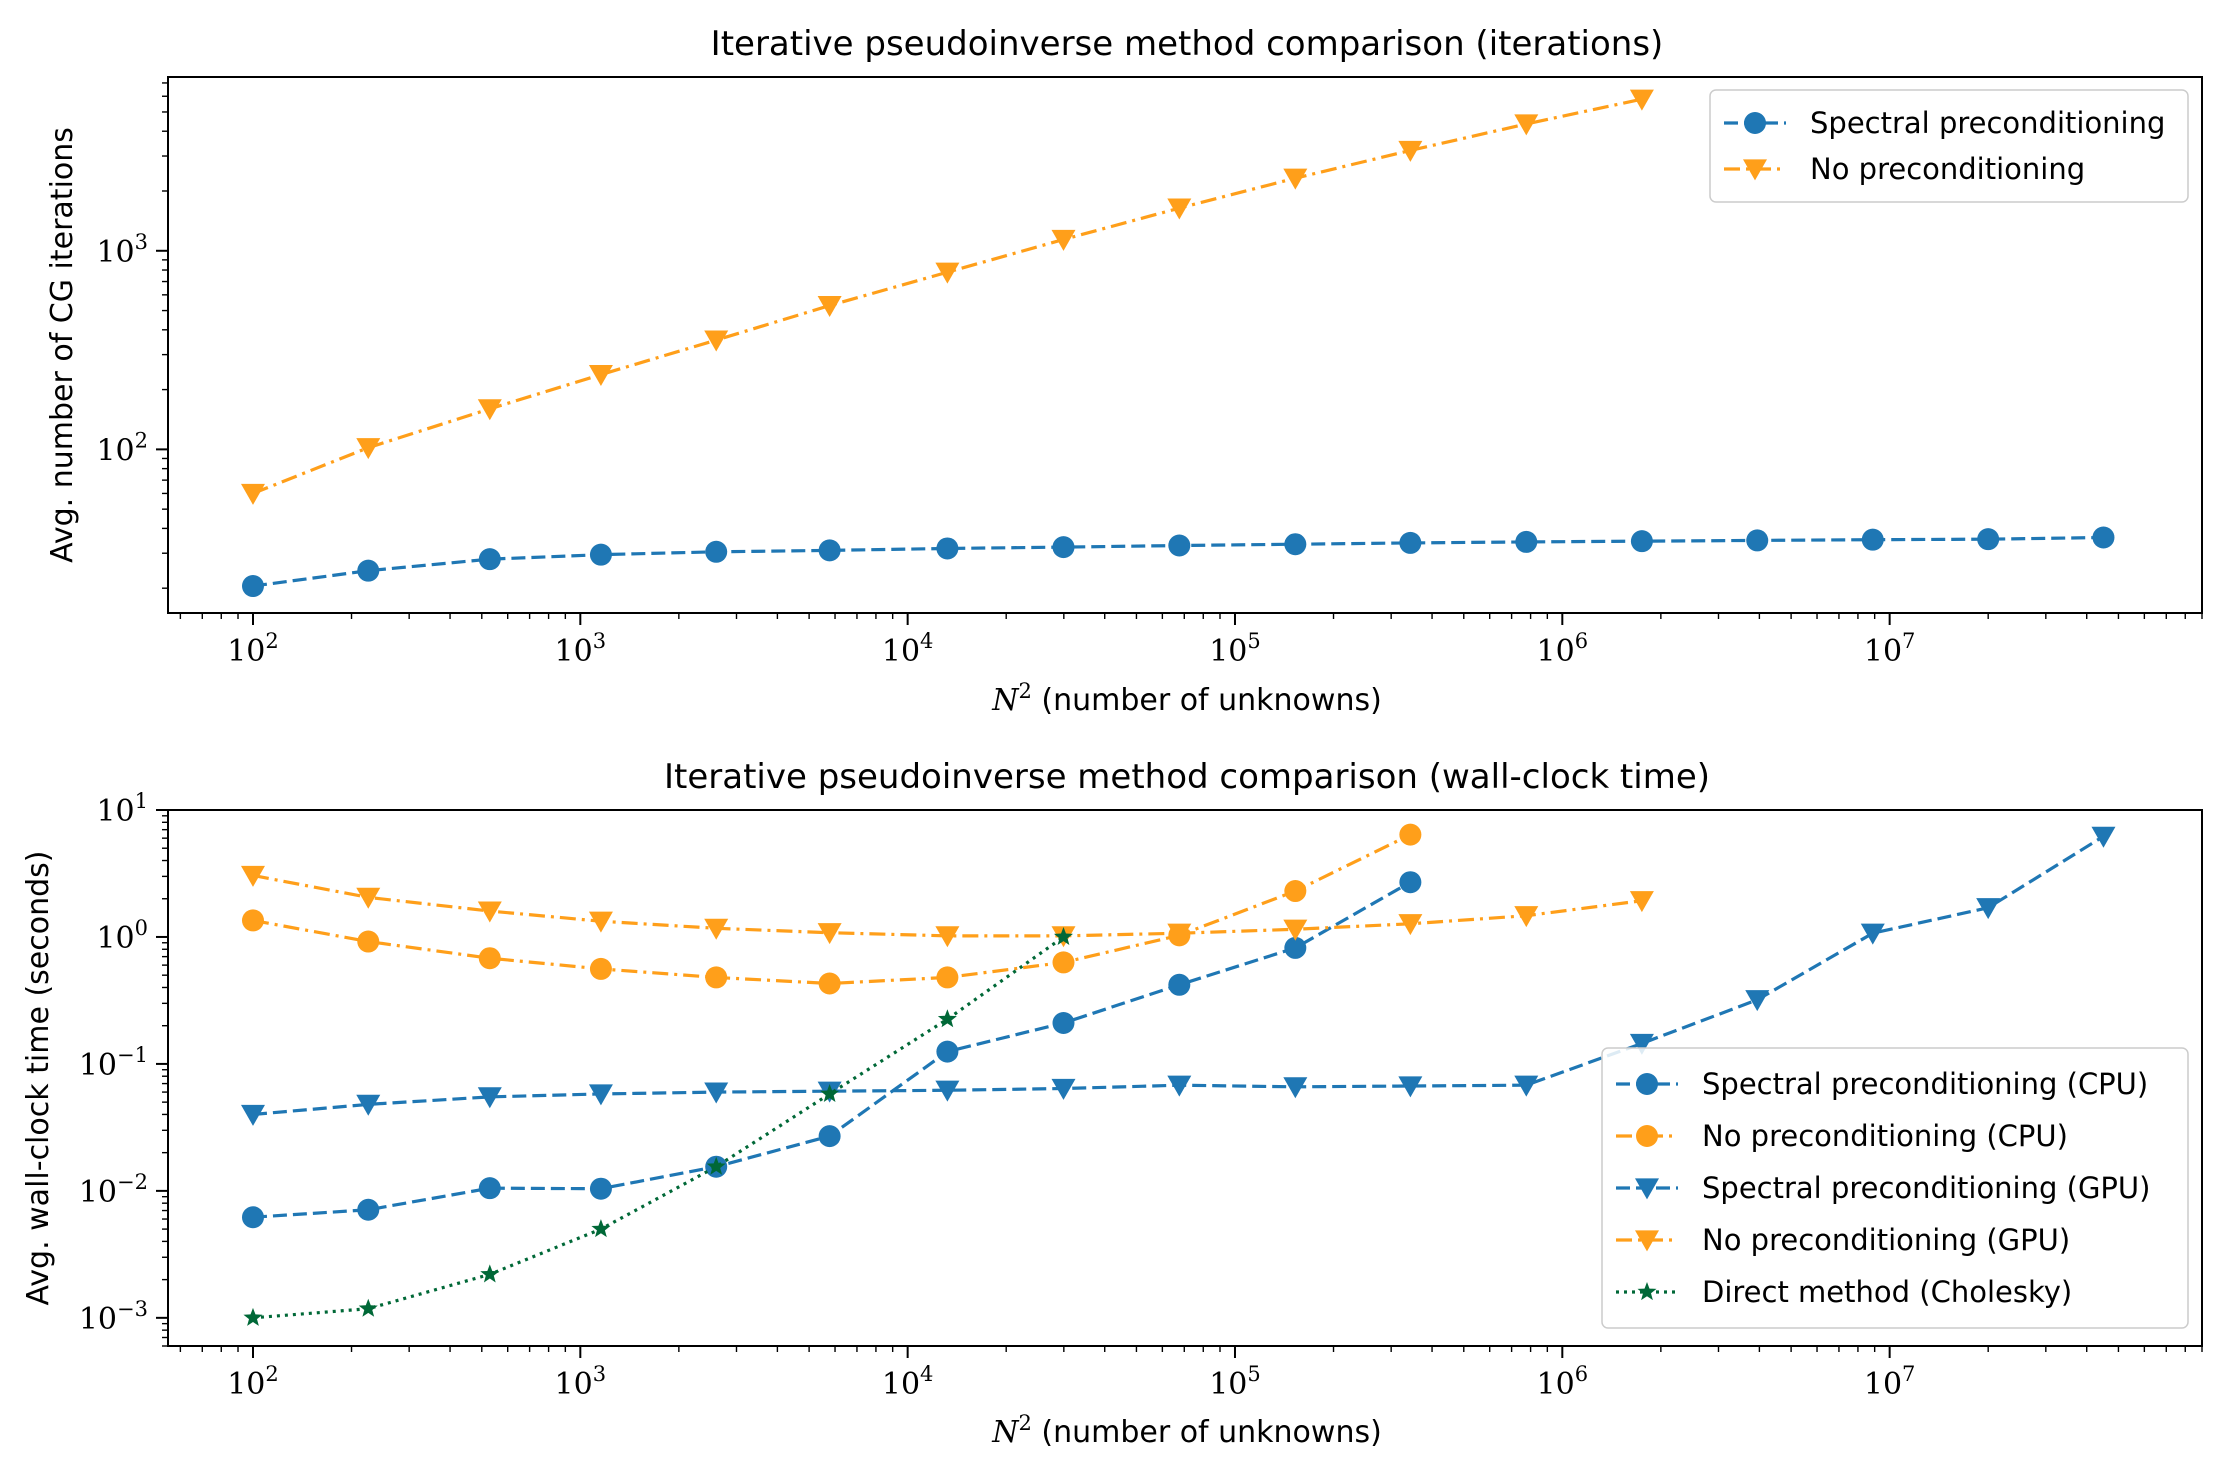 The image size is (2224, 1475). What do you see at coordinates (1191, 641) in the screenshot?
I see `x-axis: 10² 10³ 10⁴ 10⁵ 10⁶ 10⁷` at bounding box center [1191, 641].